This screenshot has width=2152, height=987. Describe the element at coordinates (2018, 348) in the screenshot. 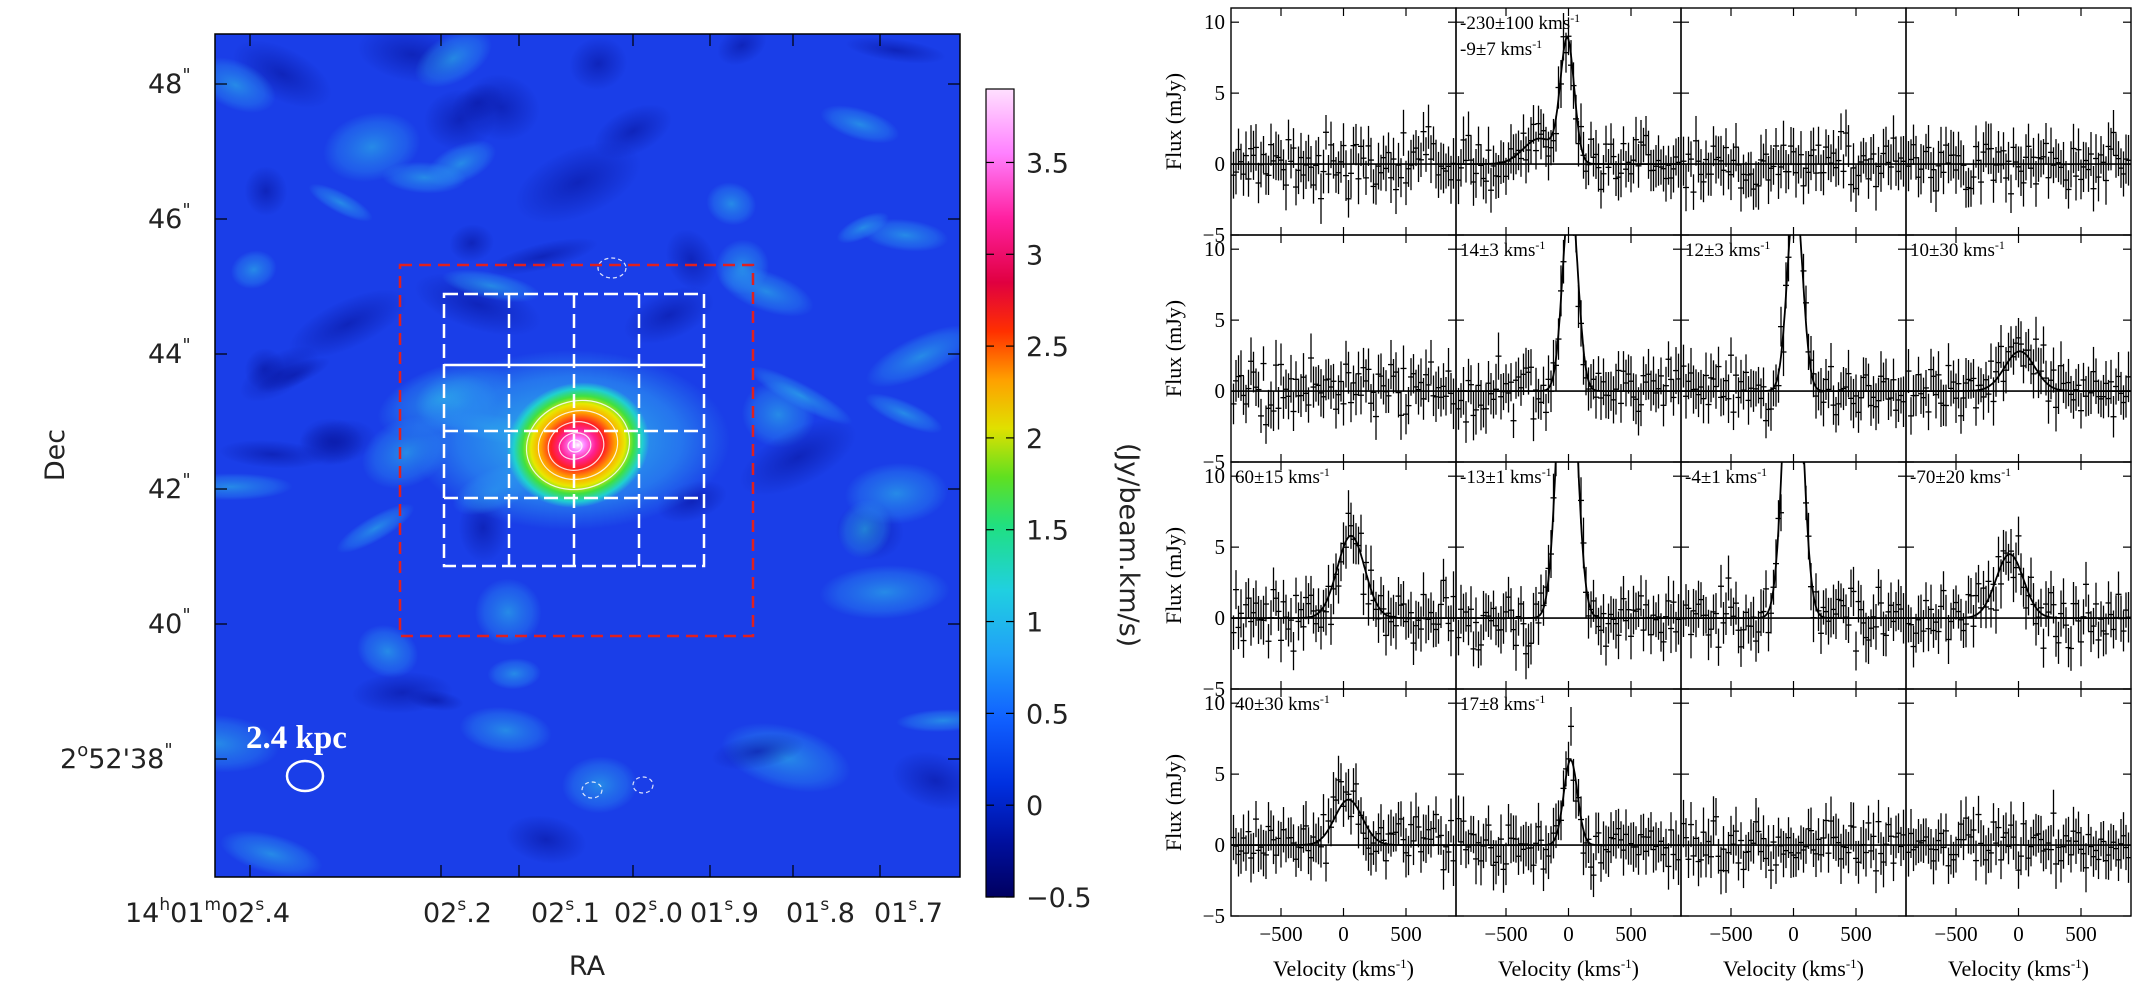

I see `spectrum-panel-r1-c3: 10±30 kms-1` at that location.